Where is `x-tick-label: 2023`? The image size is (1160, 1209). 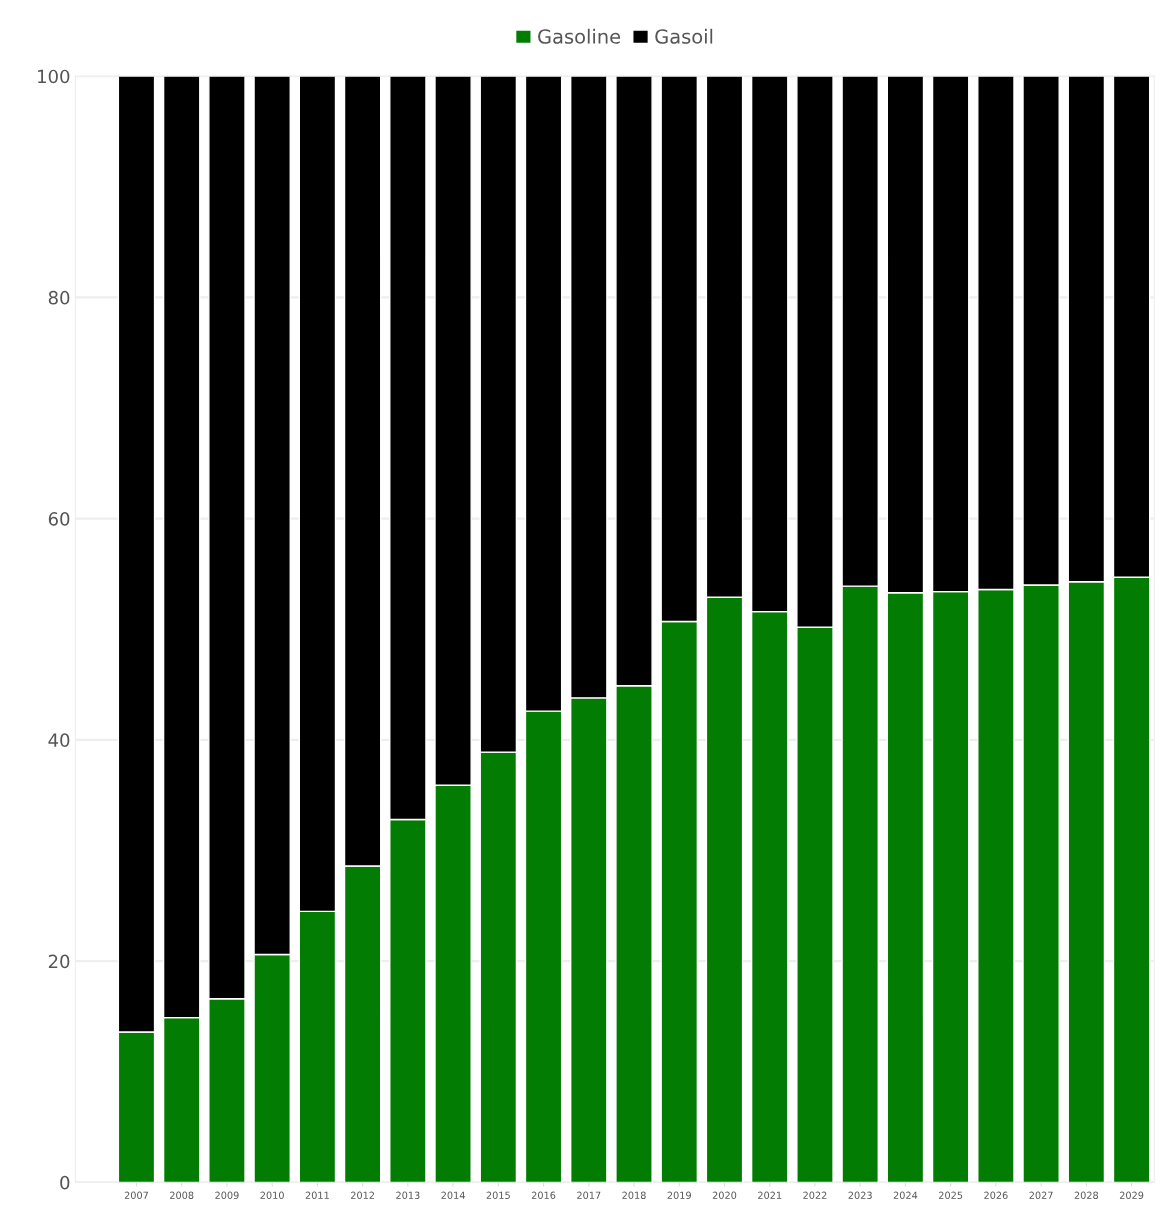
x-tick-label: 2023 is located at coordinates (860, 1195).